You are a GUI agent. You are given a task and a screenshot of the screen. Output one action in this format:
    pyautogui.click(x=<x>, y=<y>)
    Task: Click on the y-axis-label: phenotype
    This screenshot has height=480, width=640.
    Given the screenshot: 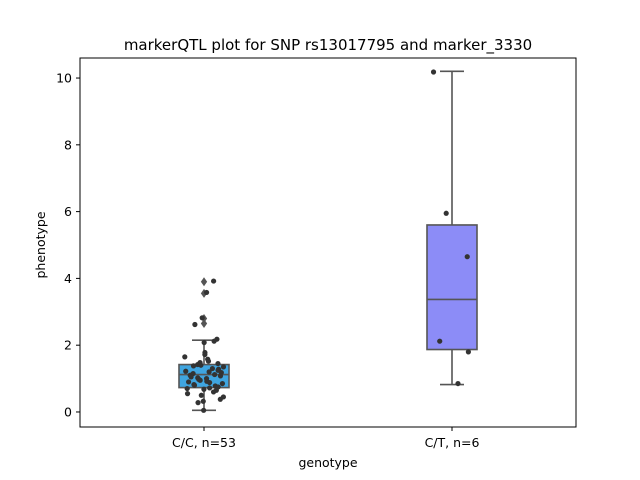 What is the action you would take?
    pyautogui.click(x=40, y=244)
    